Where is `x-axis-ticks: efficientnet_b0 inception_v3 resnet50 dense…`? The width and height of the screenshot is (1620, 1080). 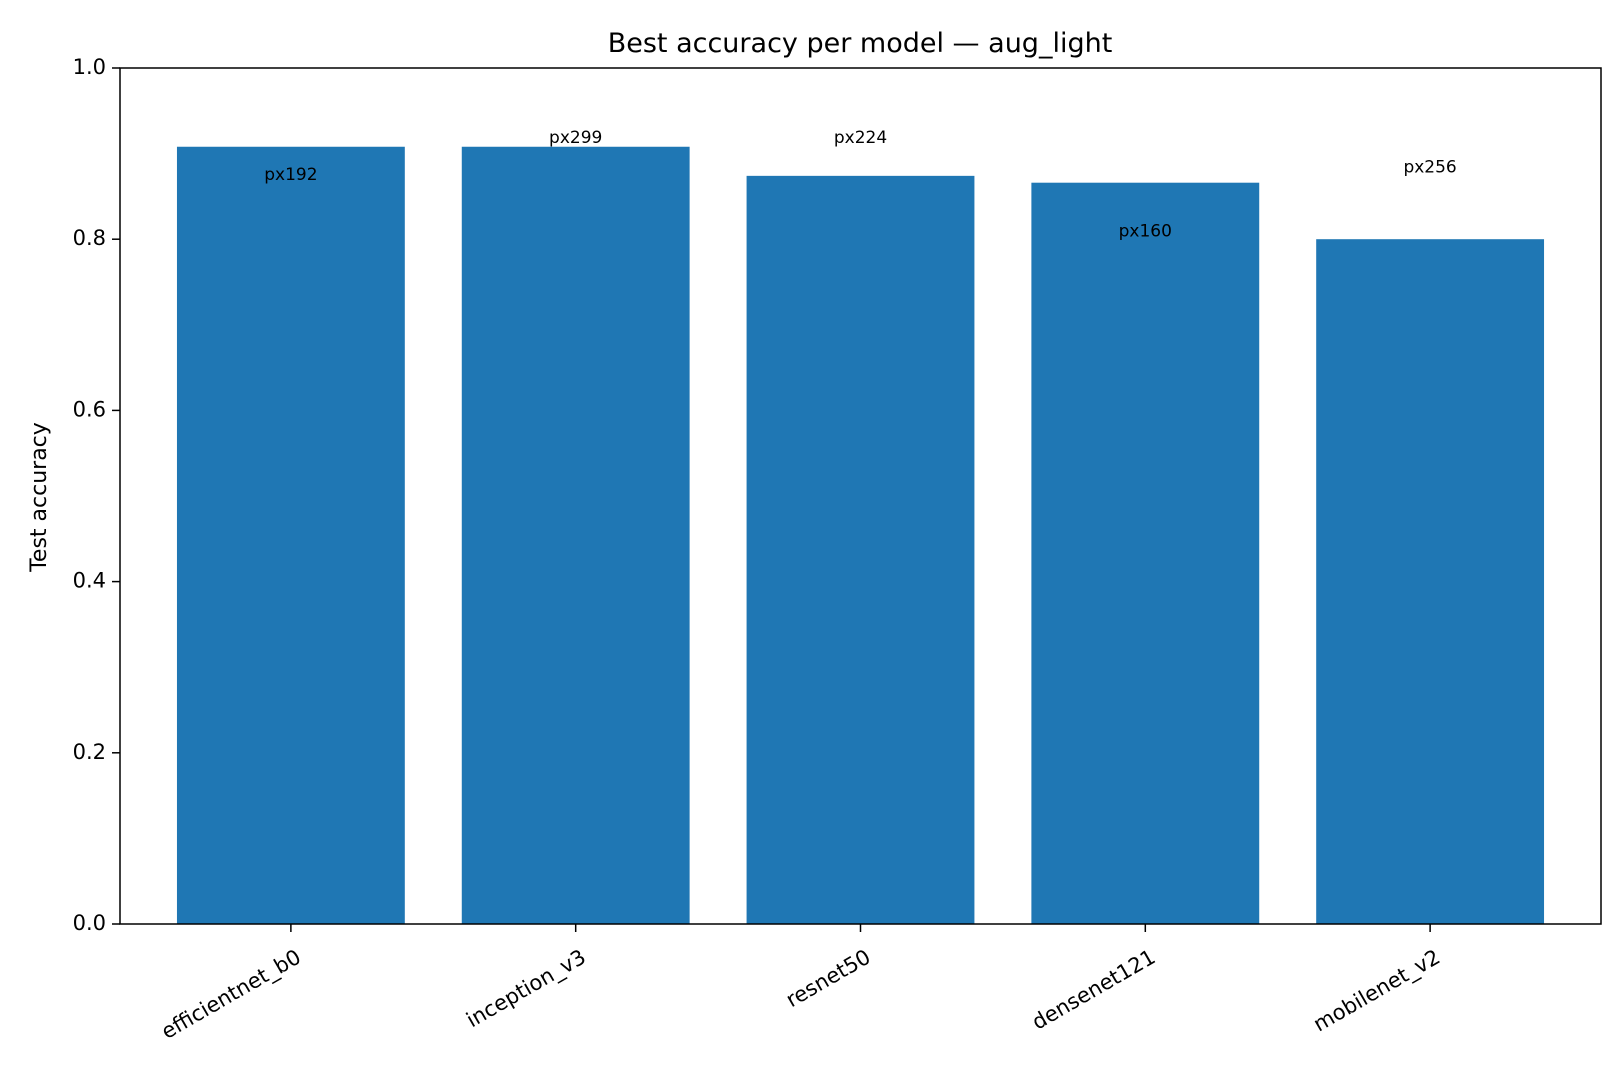
x-axis-ticks: efficientnet_b0 inception_v3 resnet50 dense… is located at coordinates (801, 984).